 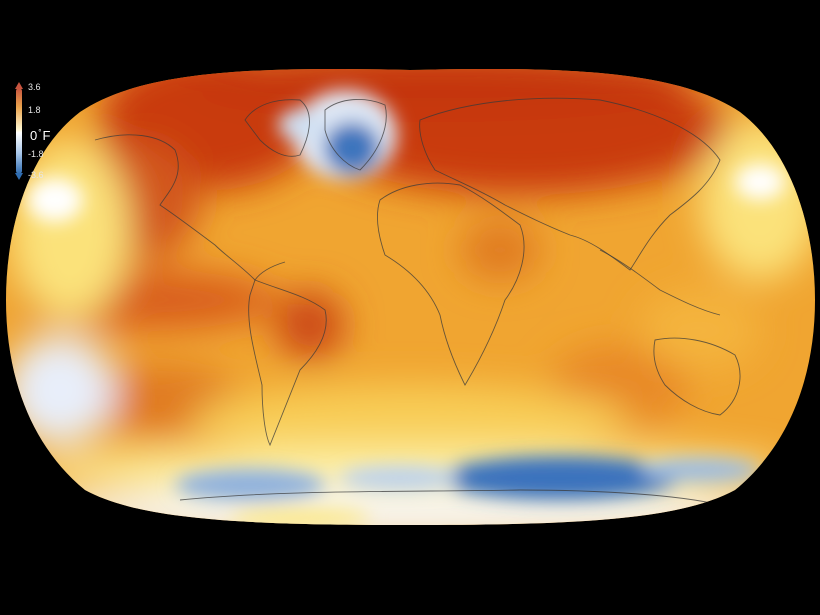 What do you see at coordinates (36, 154) in the screenshot?
I see `legend-tick-low: -1.8` at bounding box center [36, 154].